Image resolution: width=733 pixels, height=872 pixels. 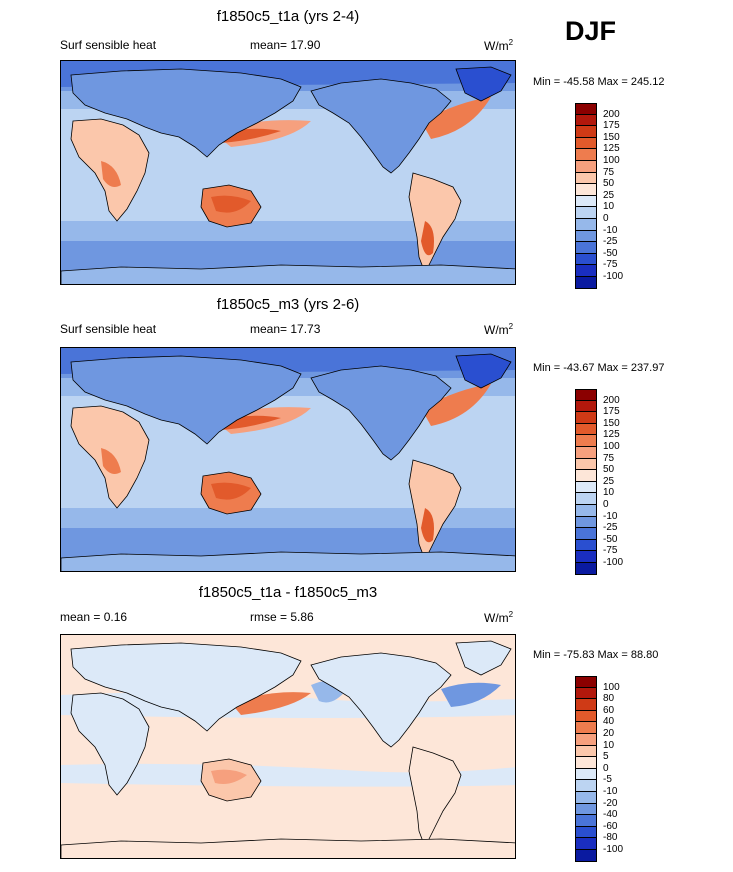 What do you see at coordinates (610, 826) in the screenshot?
I see `colorbar-label: -60` at bounding box center [610, 826].